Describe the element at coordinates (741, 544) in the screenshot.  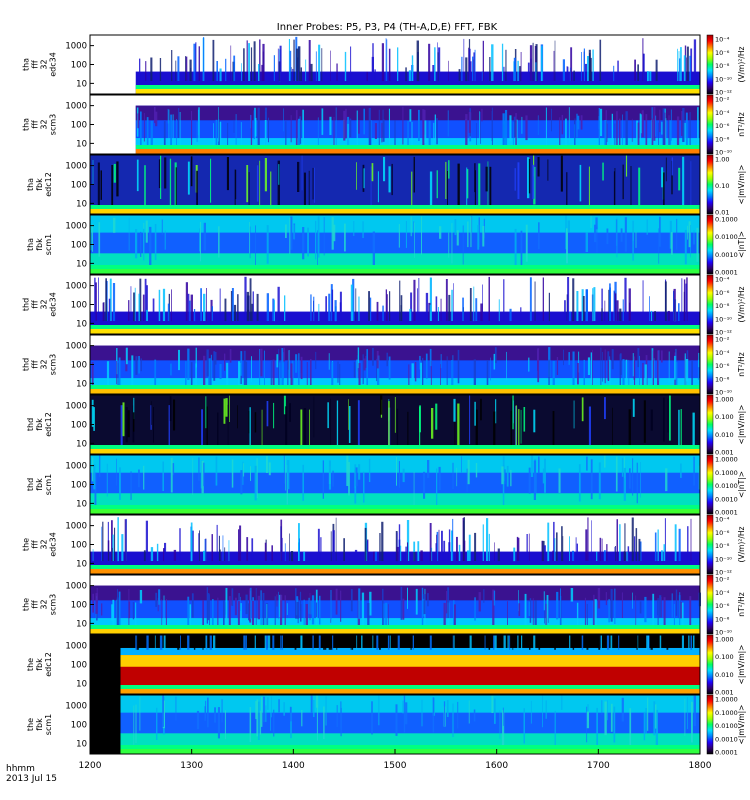
I see `colorbar-label: (V/m)²/Hz` at that location.